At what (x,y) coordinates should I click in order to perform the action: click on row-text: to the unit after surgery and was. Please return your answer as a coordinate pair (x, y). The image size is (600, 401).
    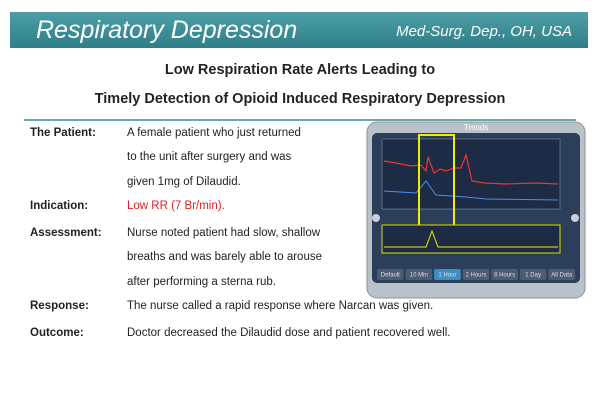
    Looking at the image, I should click on (209, 157).